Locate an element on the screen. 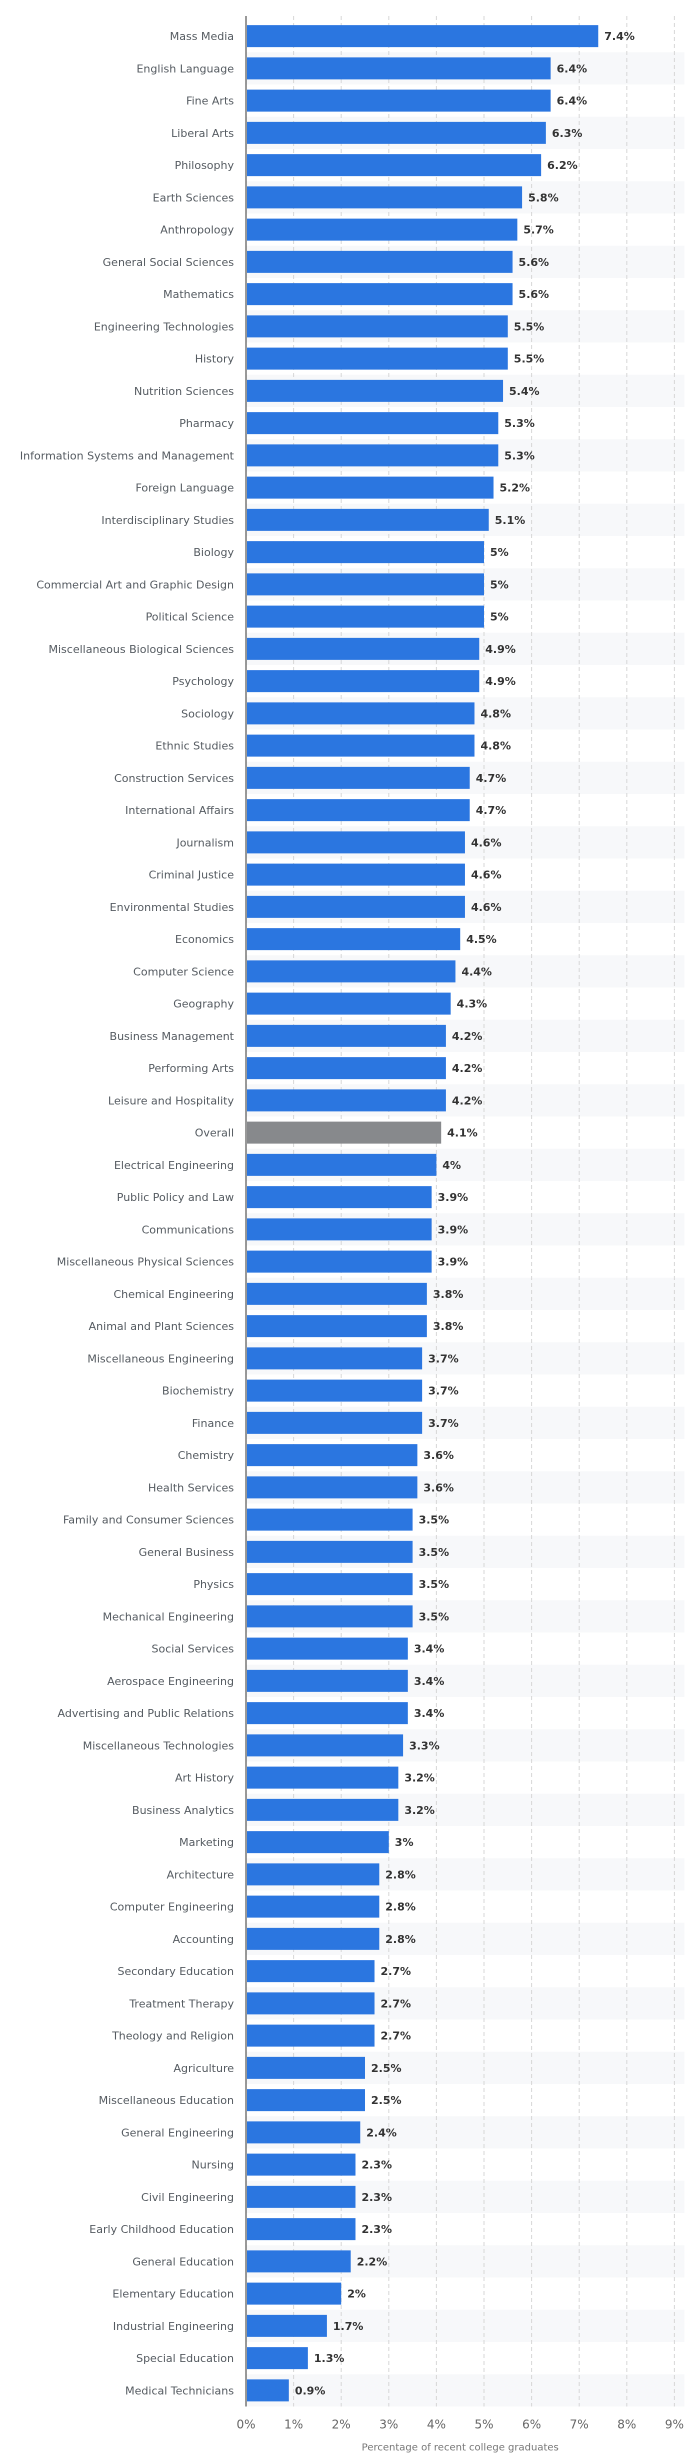 The width and height of the screenshot is (696, 2458). category-label: Theology and Religion is located at coordinates (172, 2036).